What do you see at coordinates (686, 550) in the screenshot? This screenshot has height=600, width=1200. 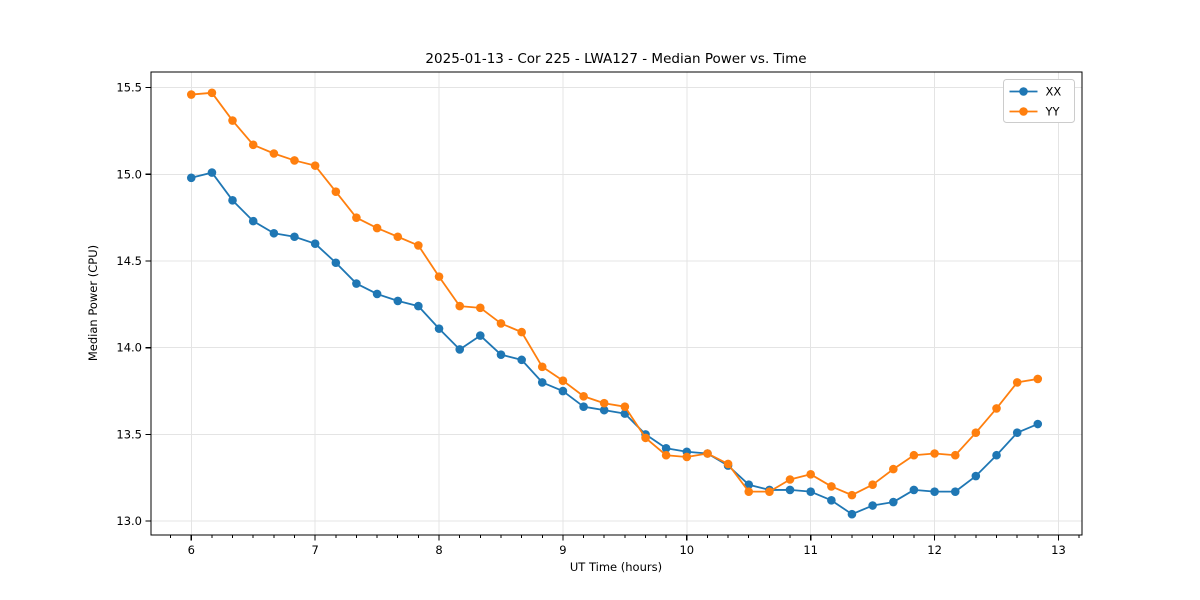 I see `x-tick-label: 10` at bounding box center [686, 550].